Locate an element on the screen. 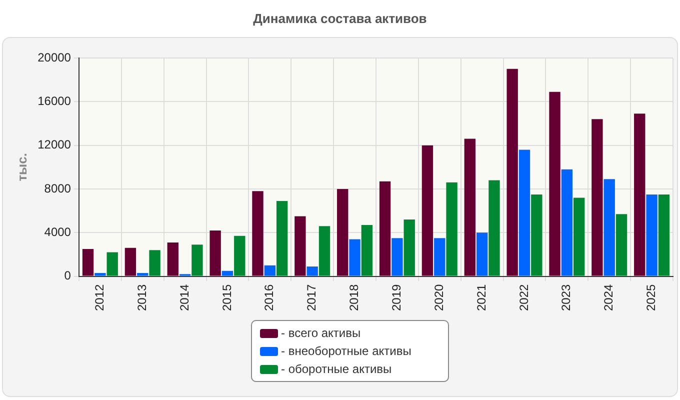  x-tick-label: 2023 is located at coordinates (566, 298).